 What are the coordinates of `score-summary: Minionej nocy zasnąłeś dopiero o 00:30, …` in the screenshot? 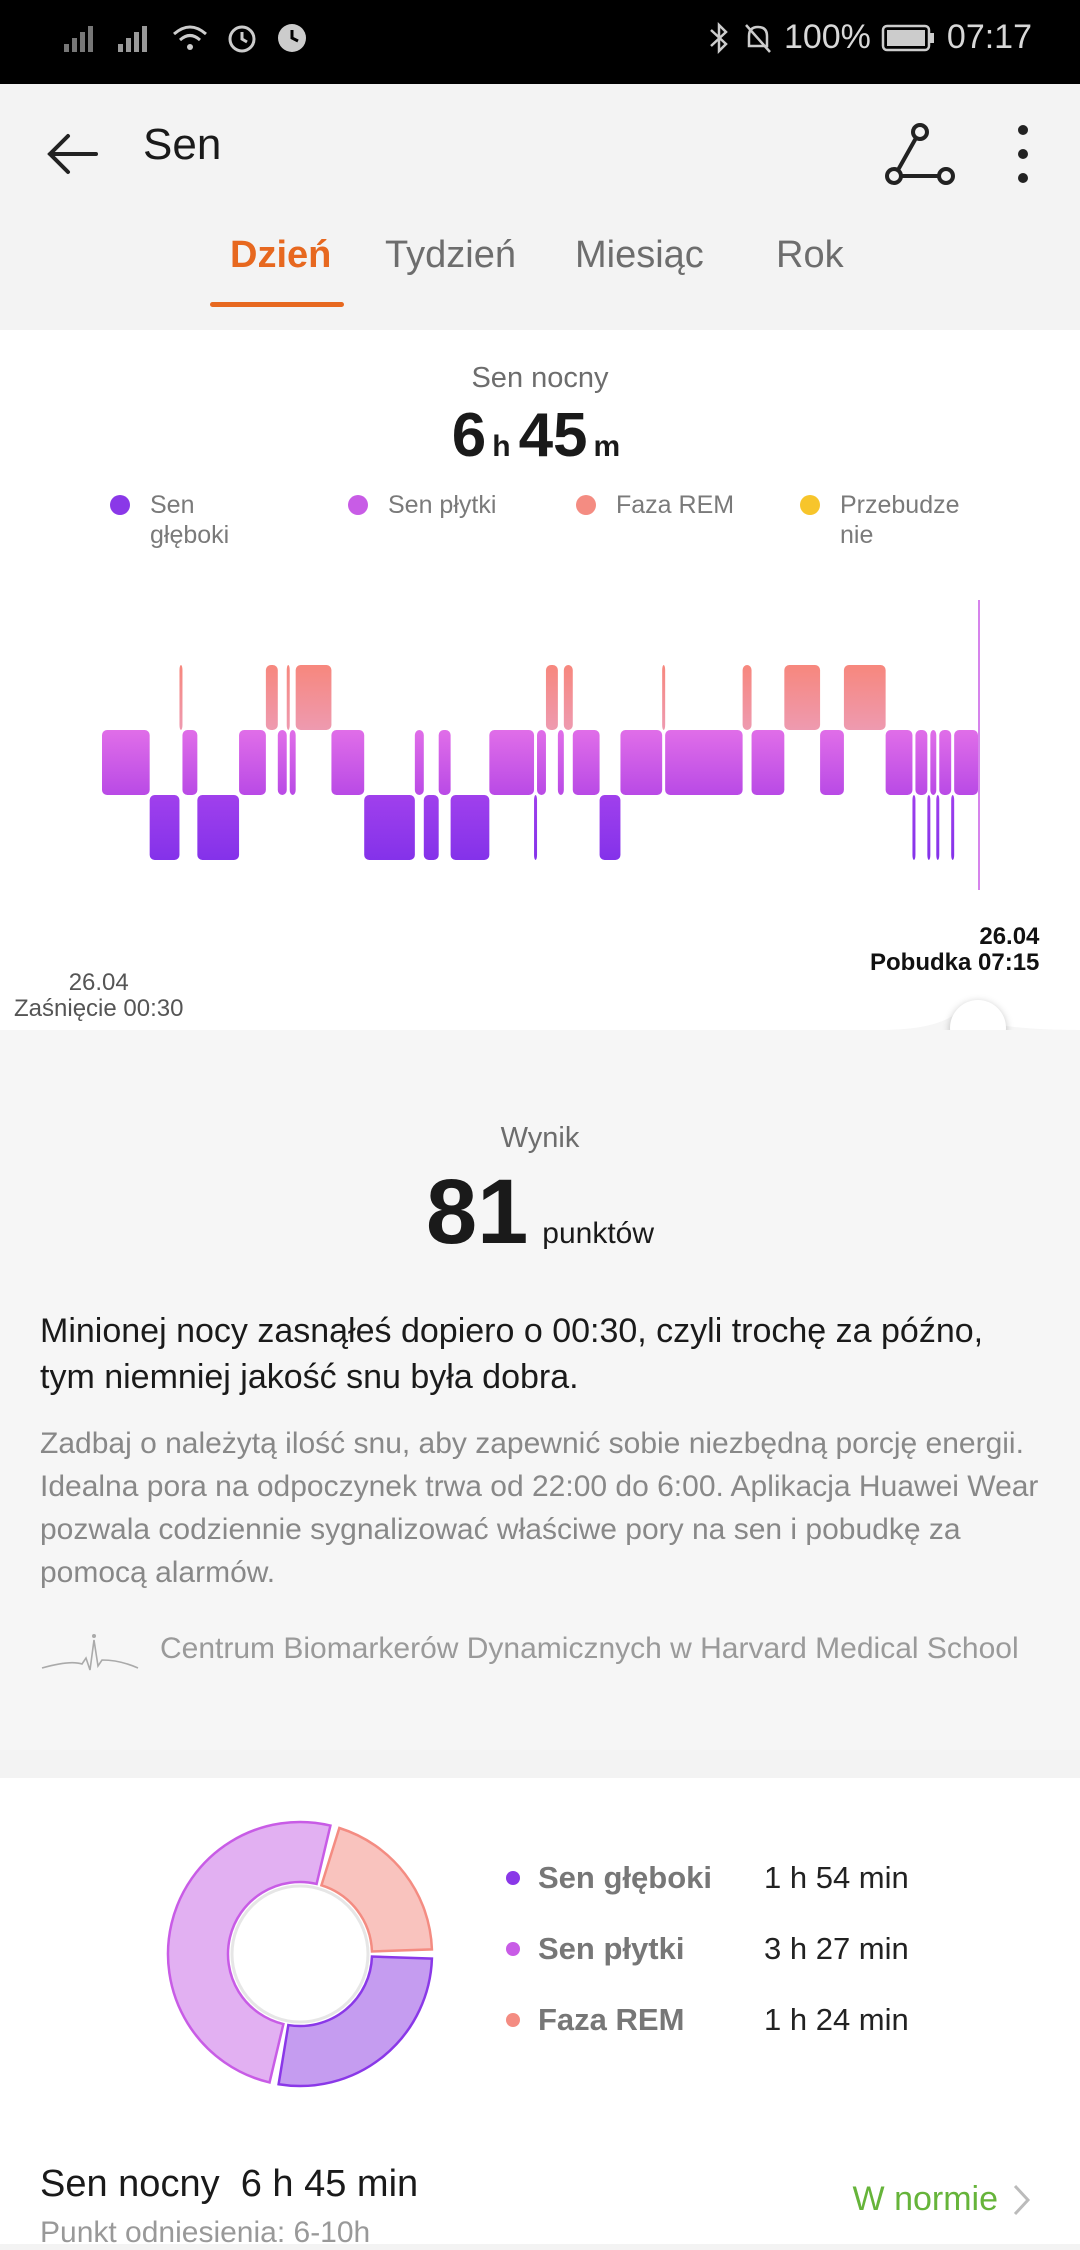 It's located at (512, 1354).